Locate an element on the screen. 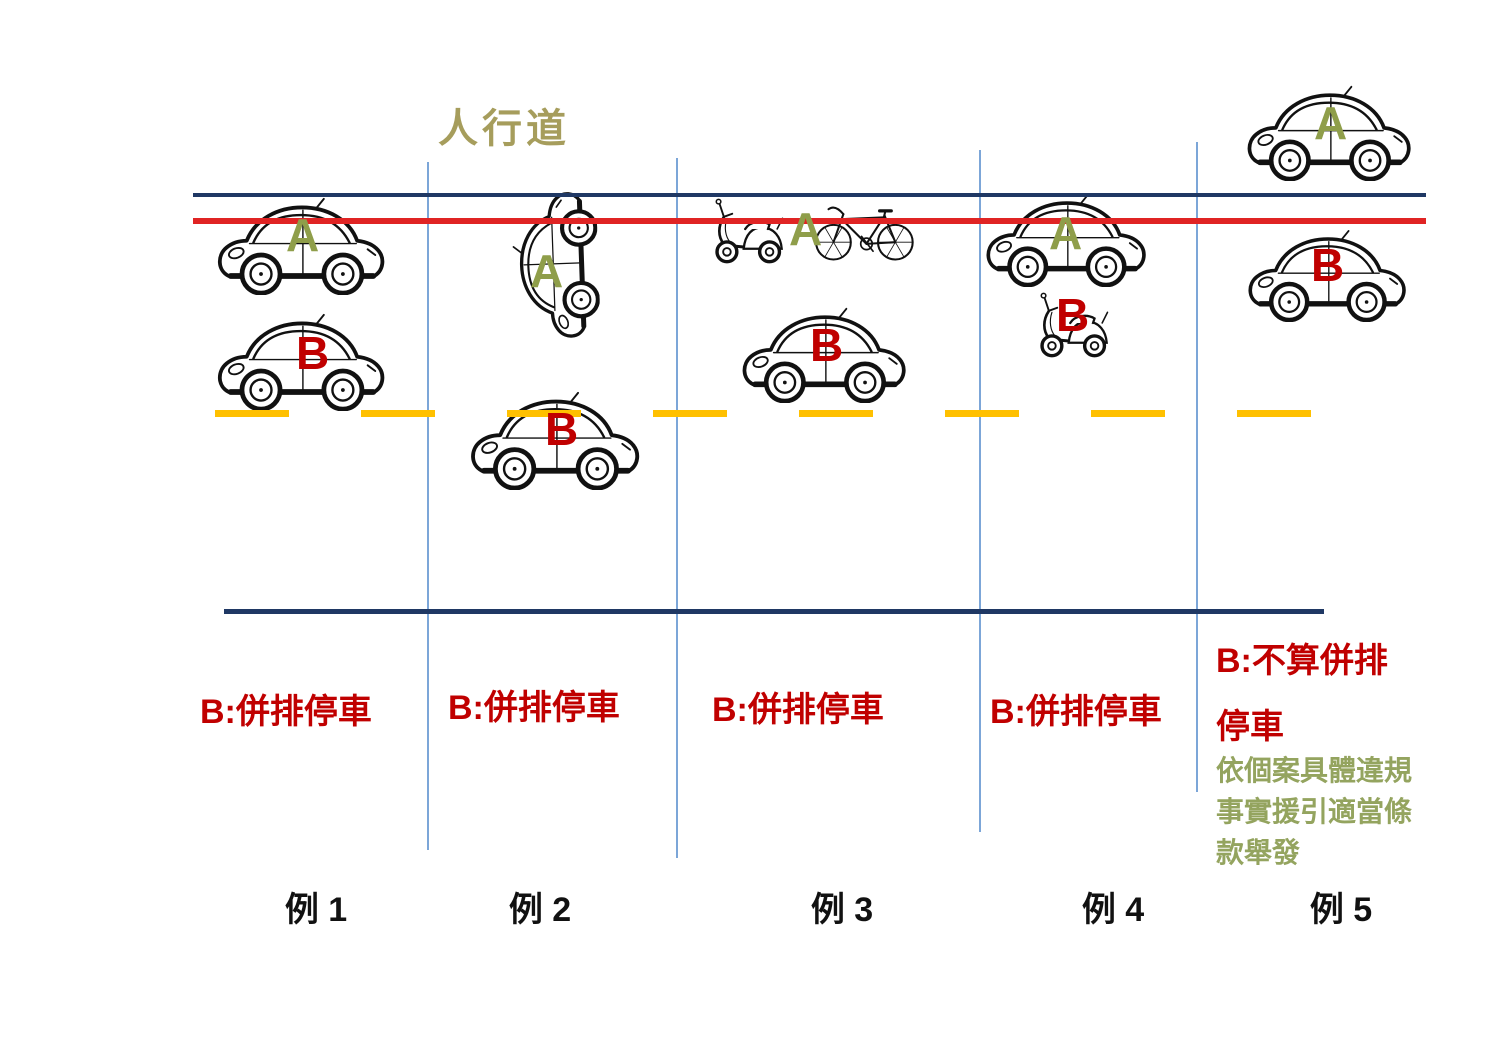  red-no-parking-line is located at coordinates (809, 221).